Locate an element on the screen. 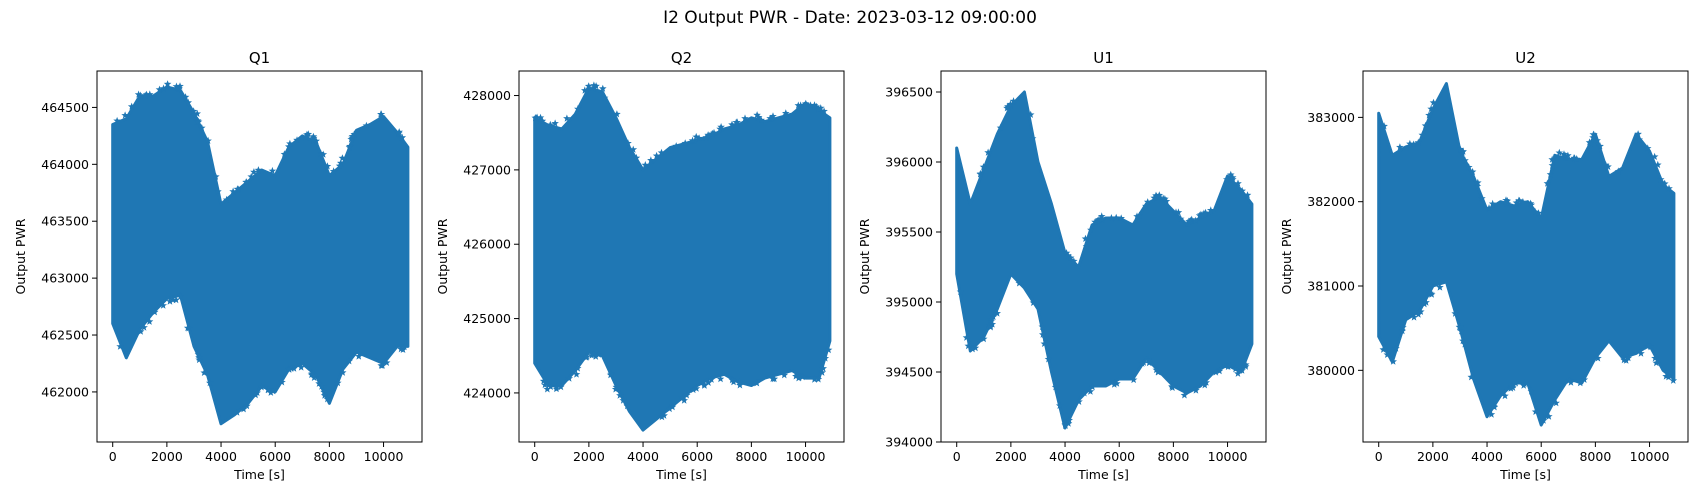  y-tick-label: 396500 is located at coordinates (909, 92).